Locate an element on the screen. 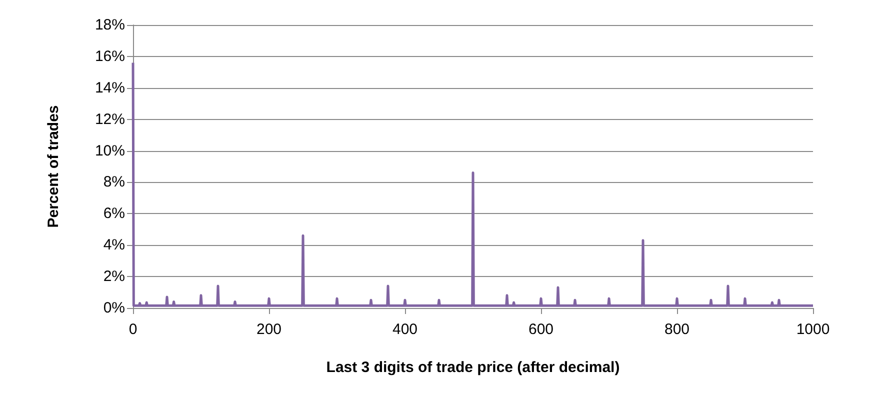  y-axis-title: Percent of trades is located at coordinates (53, 166).